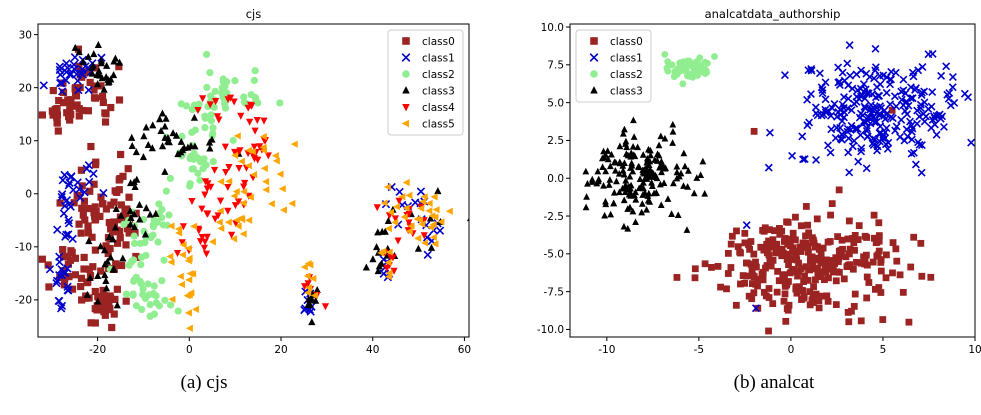 This screenshot has height=415, width=981. Describe the element at coordinates (464, 350) in the screenshot. I see `x-tick-label: 60` at that location.